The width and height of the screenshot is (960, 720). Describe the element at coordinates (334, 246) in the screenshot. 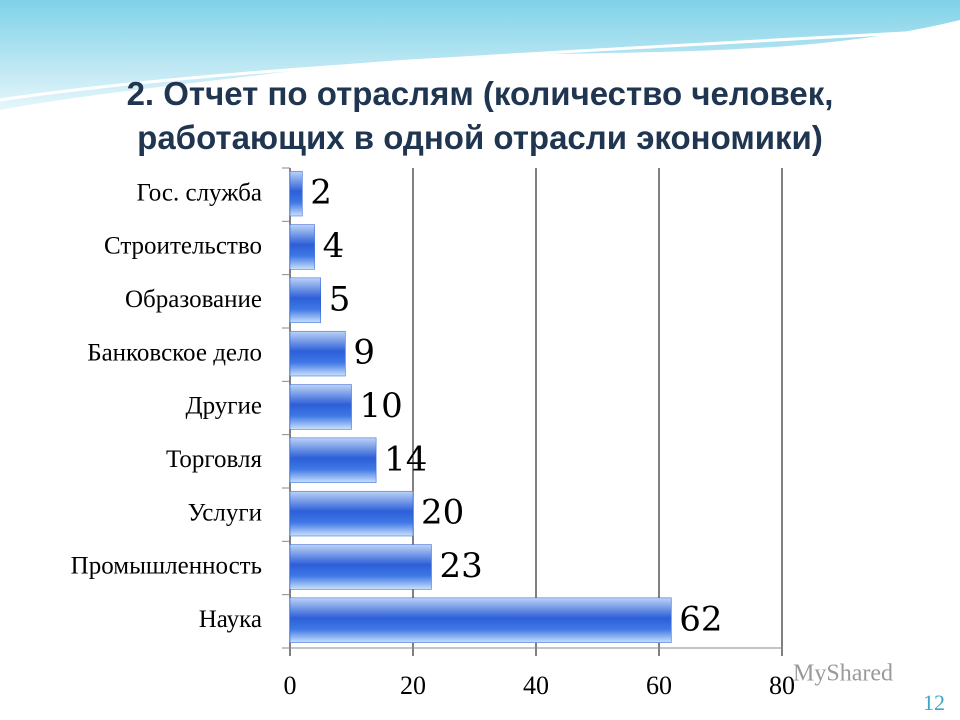

I see `value-label: 4` at that location.